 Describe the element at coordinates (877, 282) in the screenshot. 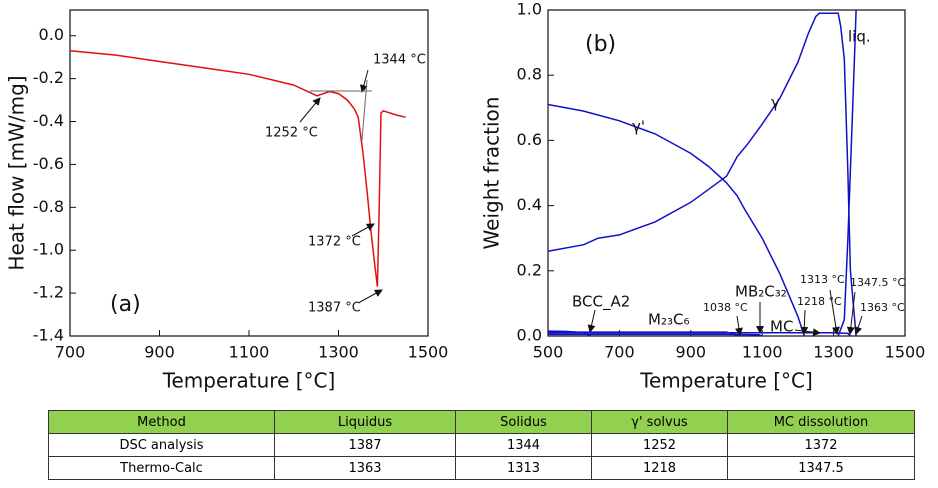

I see `annotation: 1347.5 °C` at that location.